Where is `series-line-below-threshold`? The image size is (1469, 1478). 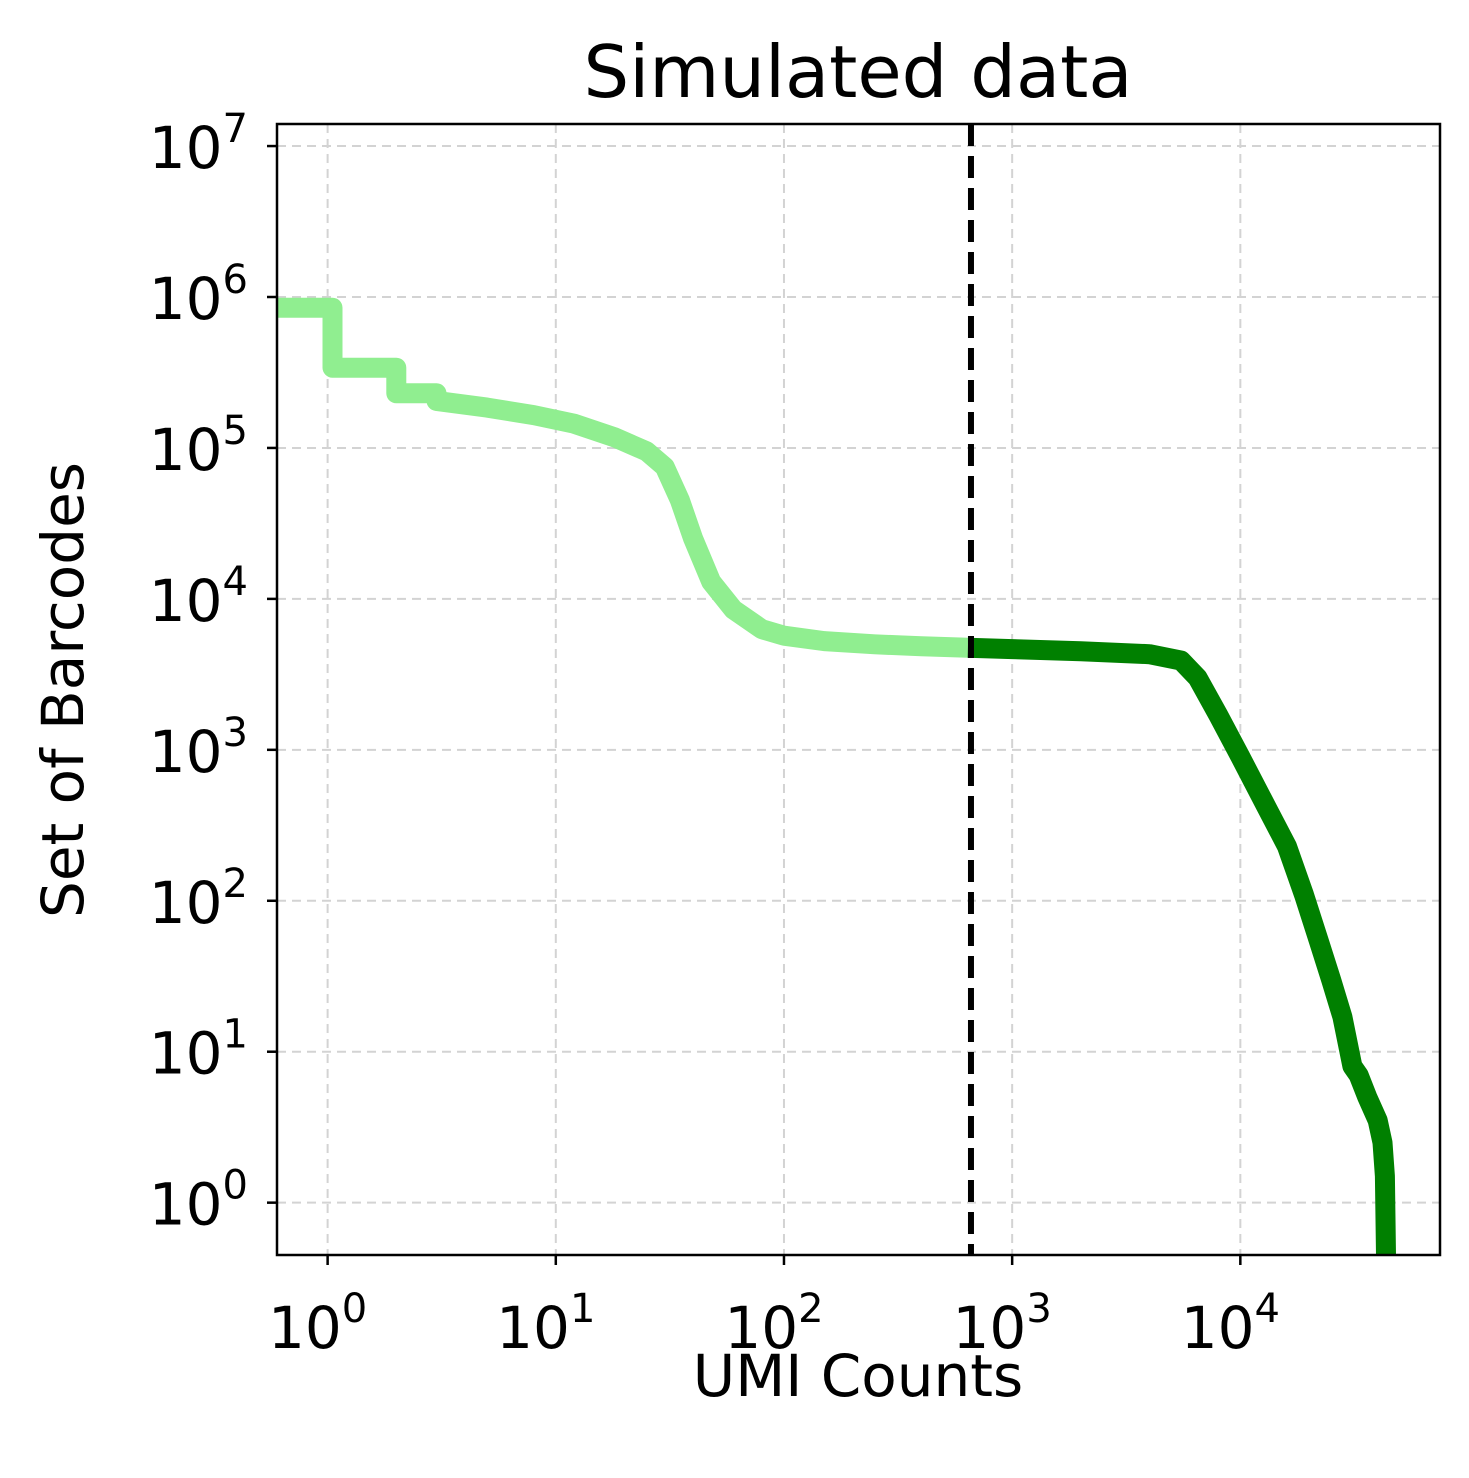
series-line-below-threshold is located at coordinates (623, 477).